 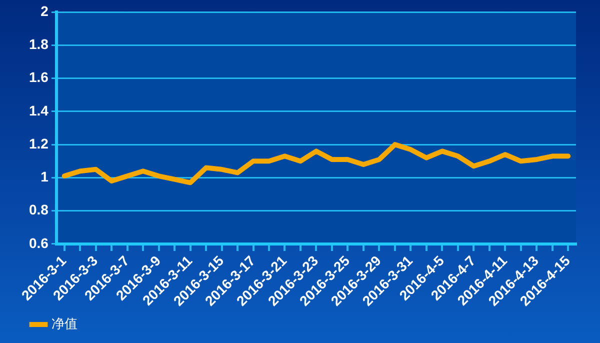 What do you see at coordinates (38, 242) in the screenshot?
I see `y-tick-label: 0.6` at bounding box center [38, 242].